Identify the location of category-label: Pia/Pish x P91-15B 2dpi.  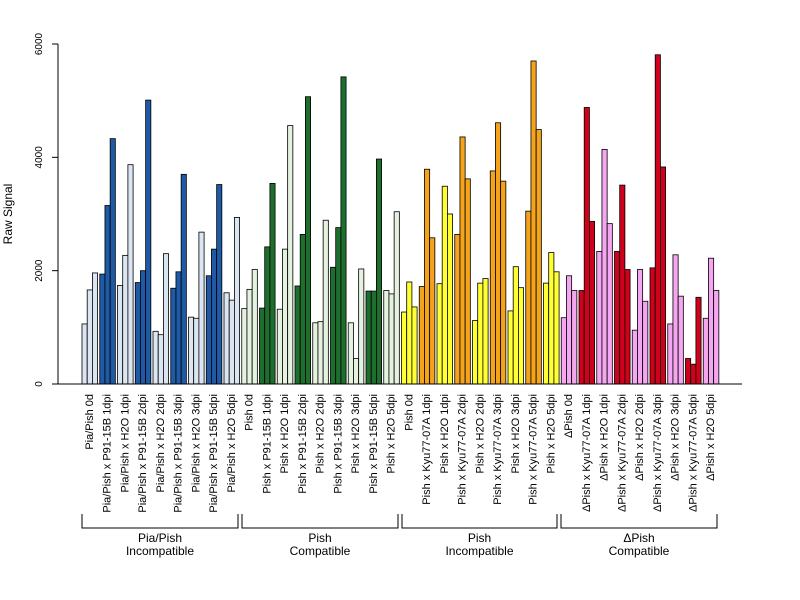
(143, 453).